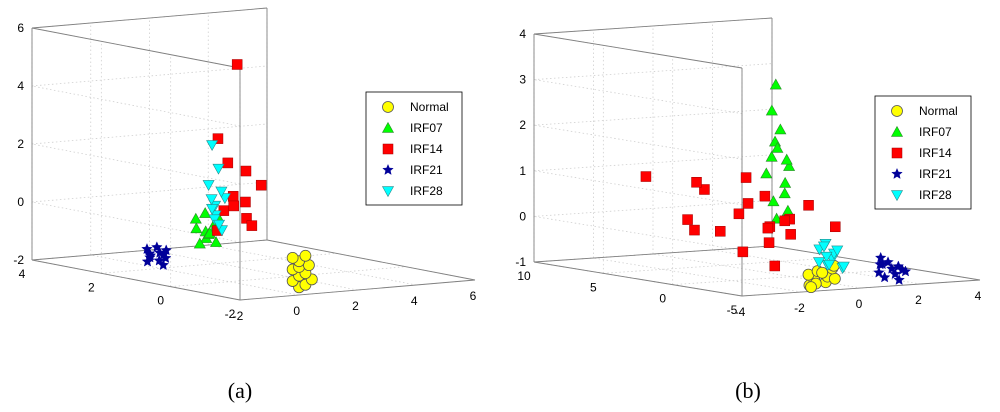 The width and height of the screenshot is (1000, 412). I want to click on legend-label-irf07: IRF07, so click(426, 128).